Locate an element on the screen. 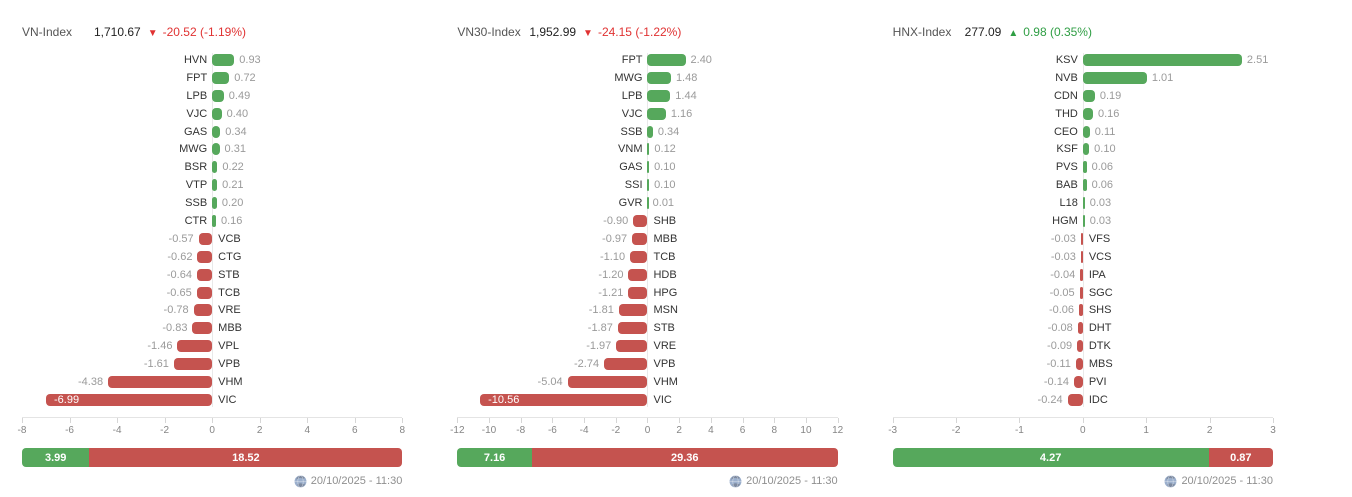 The height and width of the screenshot is (497, 1352). bar-row: HGM 0.03 is located at coordinates (1083, 221).